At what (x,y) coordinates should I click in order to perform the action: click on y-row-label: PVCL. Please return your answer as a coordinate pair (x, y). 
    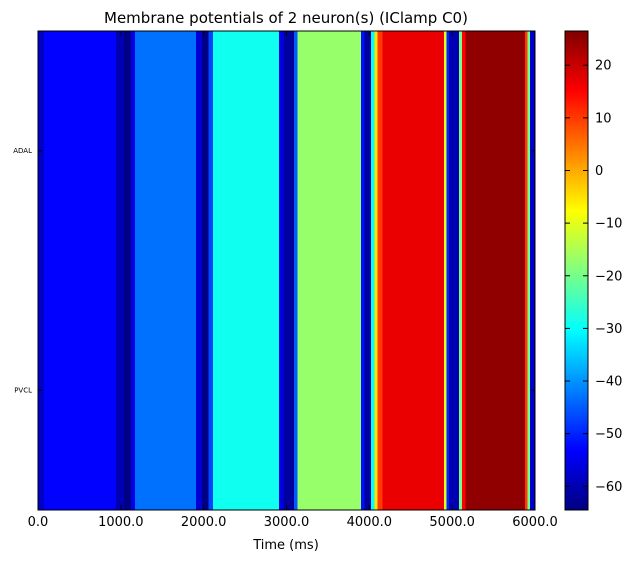
    Looking at the image, I should click on (23, 390).